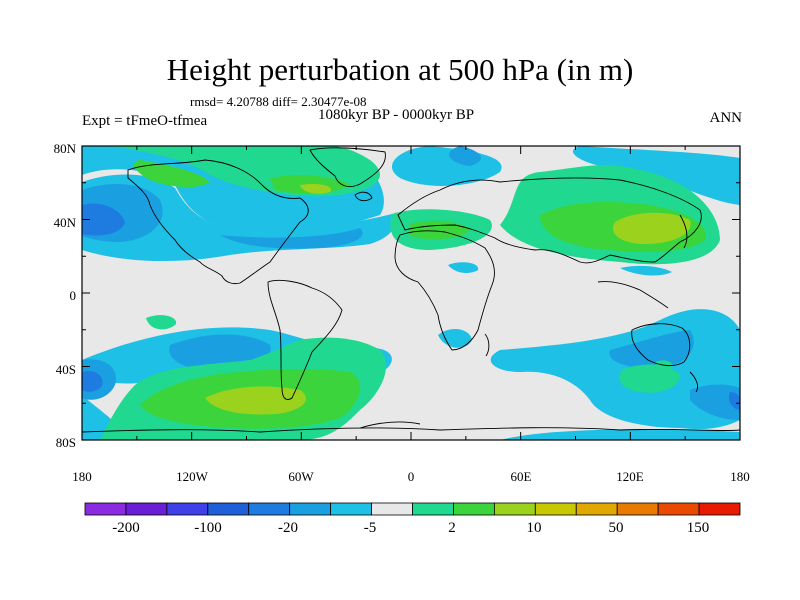  I want to click on lat-tick-0: 0, so click(73, 295).